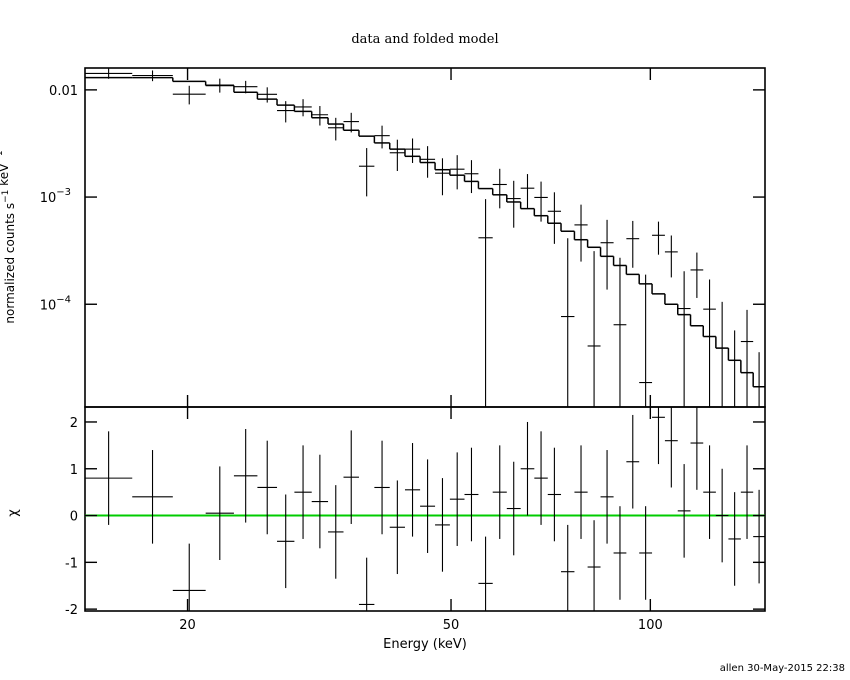  Describe the element at coordinates (782, 668) in the screenshot. I see `footer: allen 30-May-2015 22:38` at that location.